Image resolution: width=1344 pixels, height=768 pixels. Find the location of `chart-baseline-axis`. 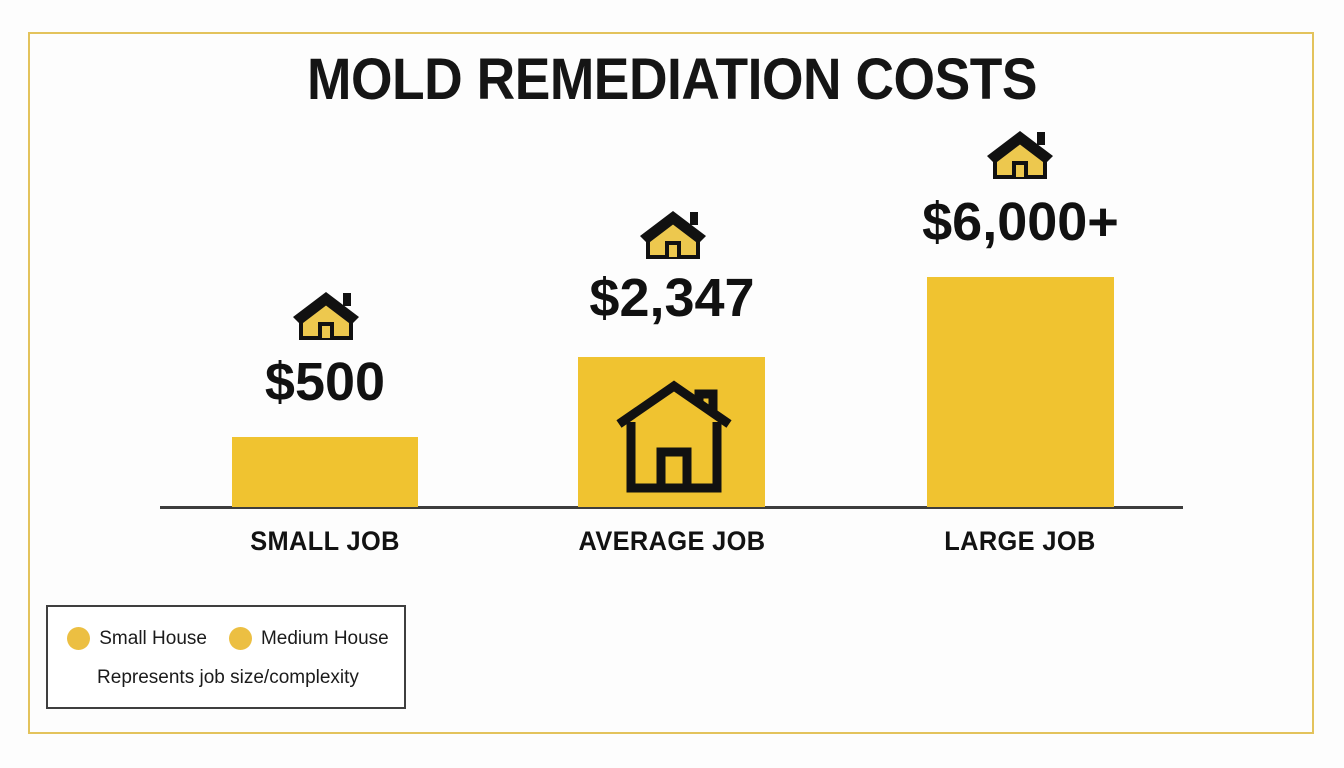

chart-baseline-axis is located at coordinates (671, 507).